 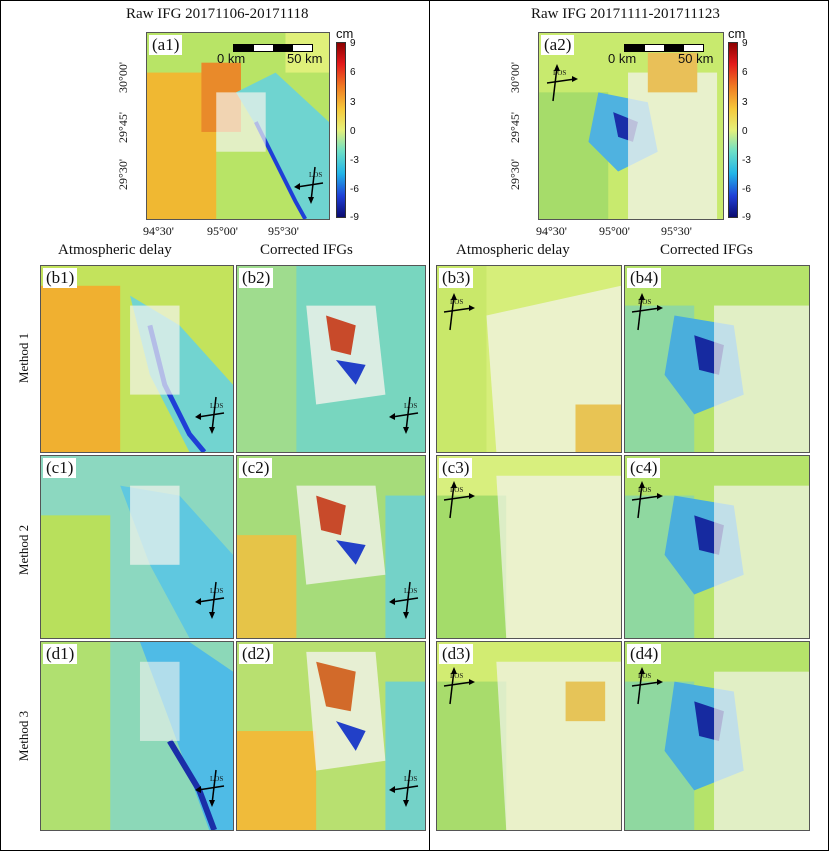 I want to click on colorbar-tick-a1-0: 9, so click(x=353, y=43).